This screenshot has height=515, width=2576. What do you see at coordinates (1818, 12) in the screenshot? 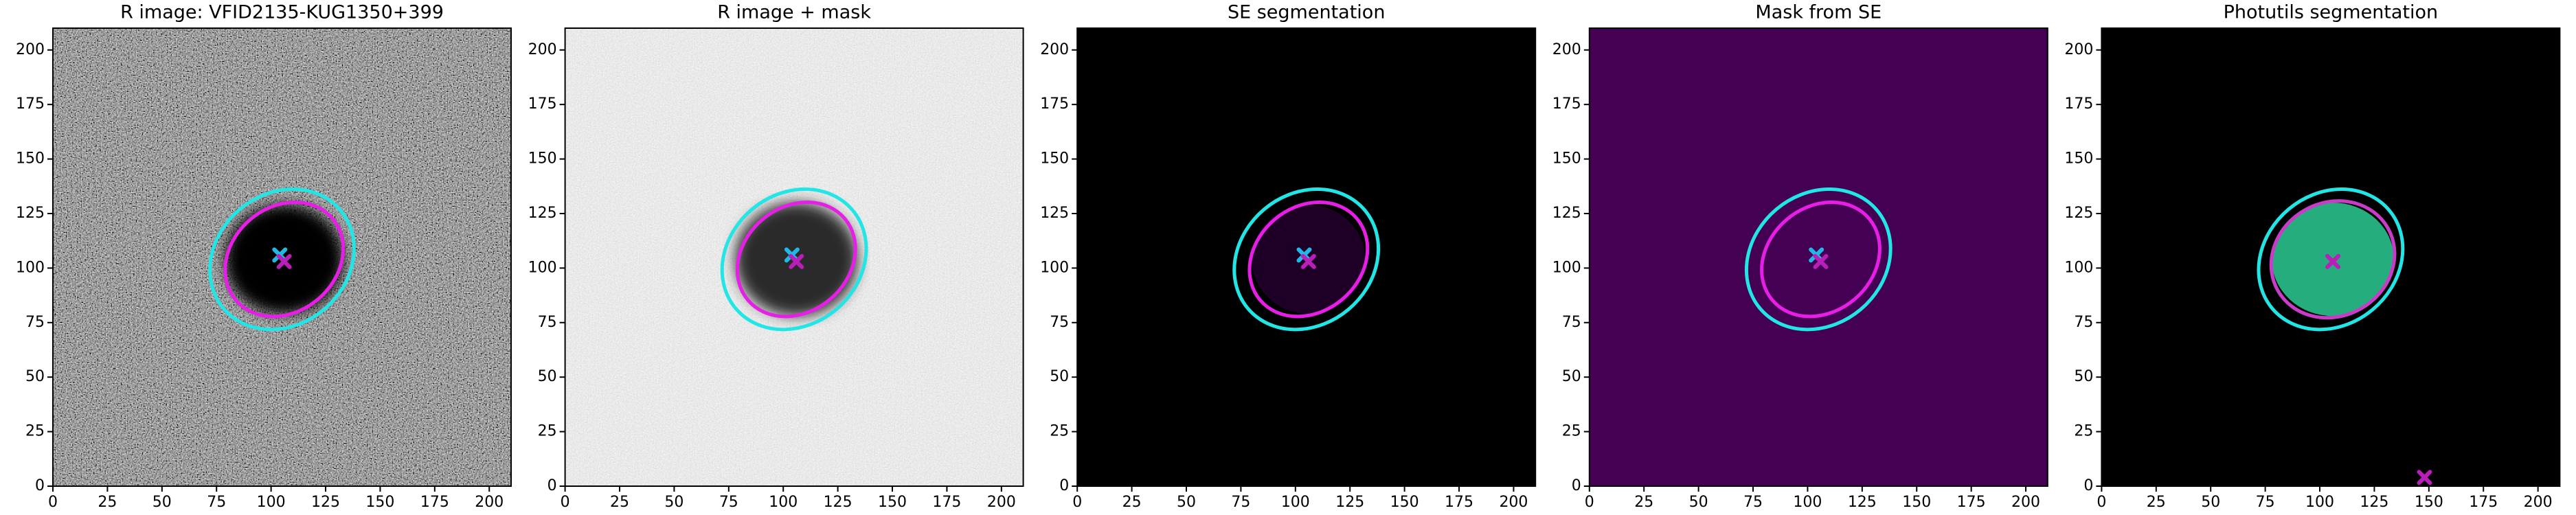
I see `panel-title: Mask from SE` at bounding box center [1818, 12].